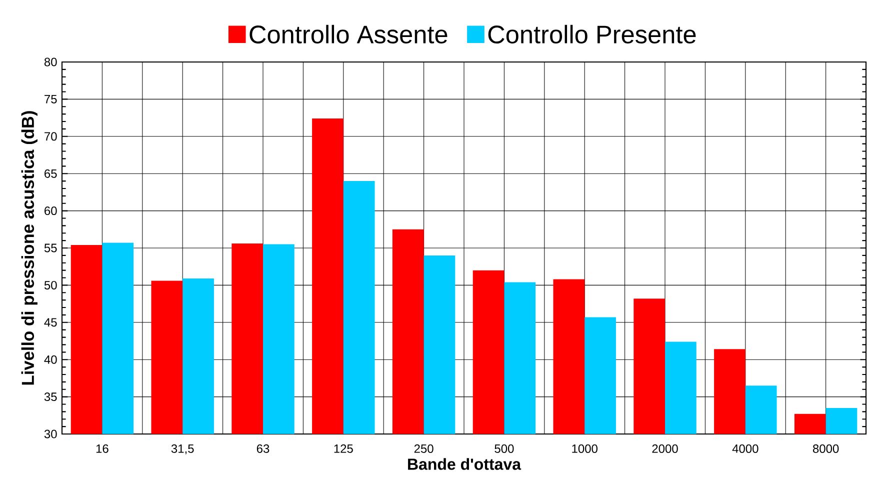  I want to click on y-tick-label: 70, so click(50, 136).